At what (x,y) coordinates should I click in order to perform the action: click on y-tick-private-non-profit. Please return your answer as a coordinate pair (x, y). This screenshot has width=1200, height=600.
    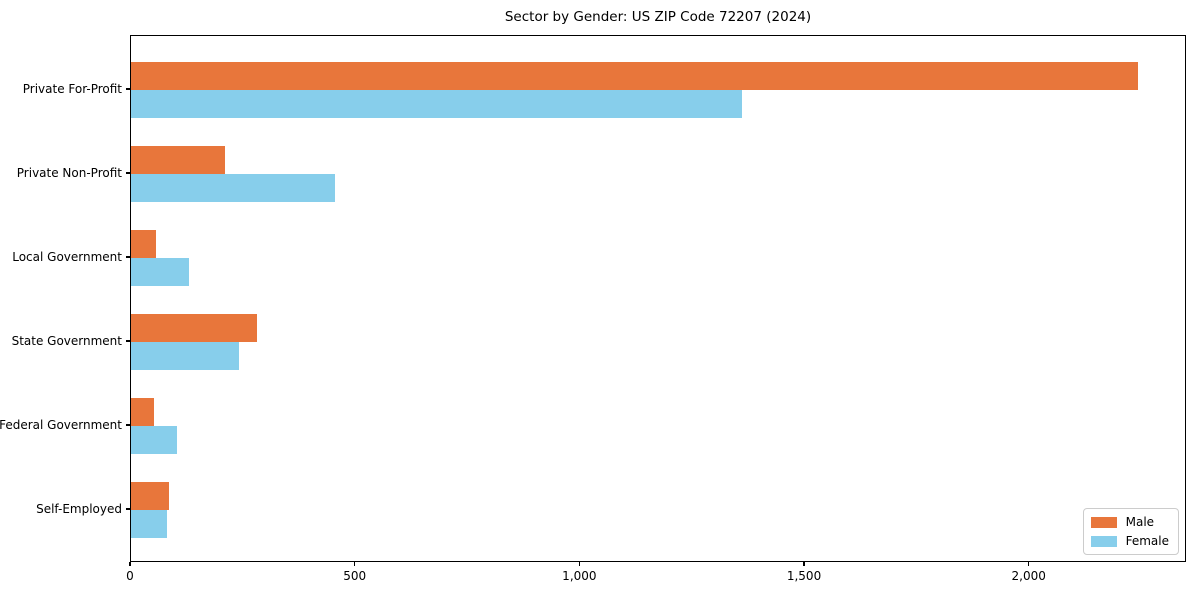
    Looking at the image, I should click on (128, 173).